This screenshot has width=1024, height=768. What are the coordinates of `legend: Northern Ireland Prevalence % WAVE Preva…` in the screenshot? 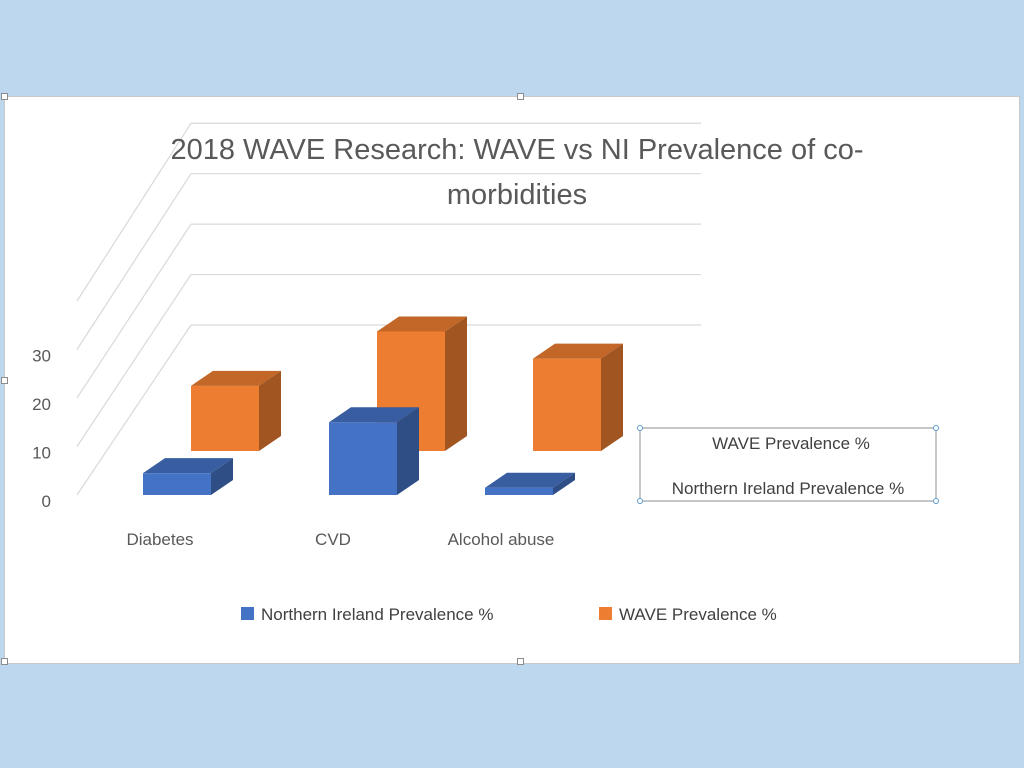 It's located at (509, 614).